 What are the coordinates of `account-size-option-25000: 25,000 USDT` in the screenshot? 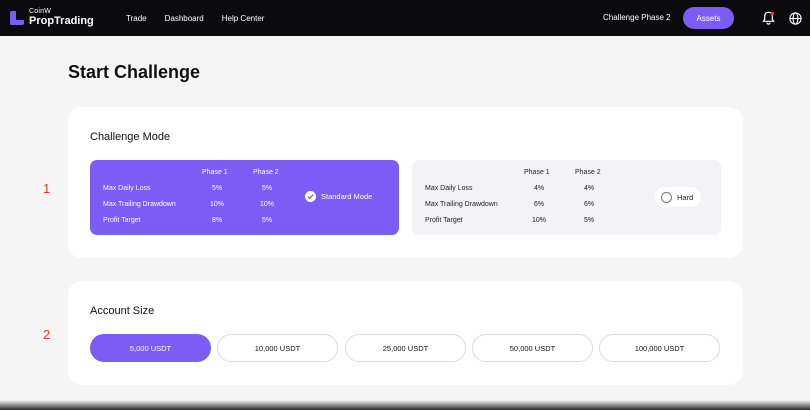 It's located at (405, 348).